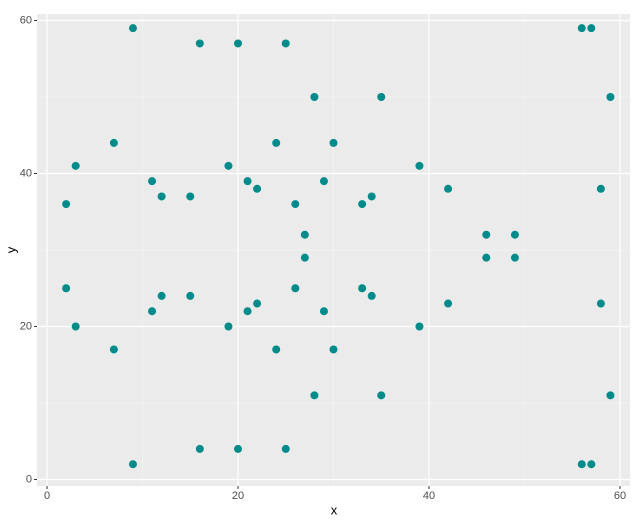 The image size is (640, 523). I want to click on x-axis-title: x, so click(334, 509).